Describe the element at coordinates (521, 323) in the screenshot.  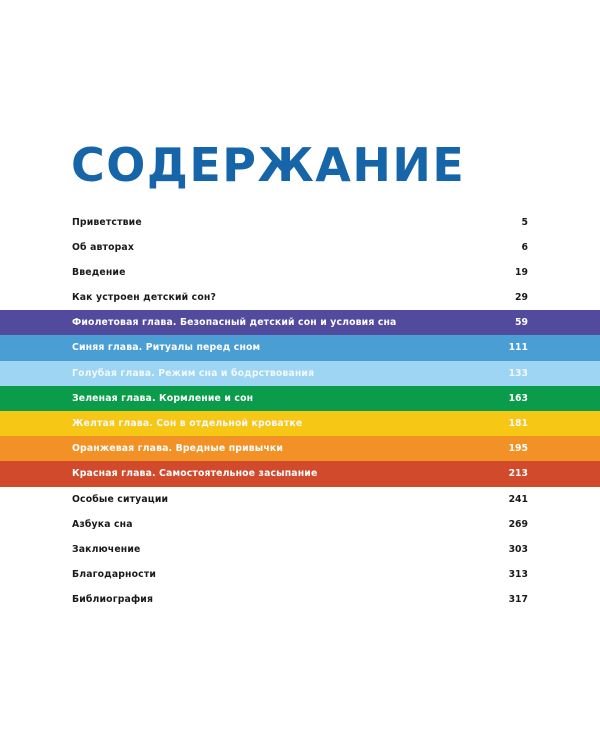
I see `toc-entry-page-number: 59` at that location.